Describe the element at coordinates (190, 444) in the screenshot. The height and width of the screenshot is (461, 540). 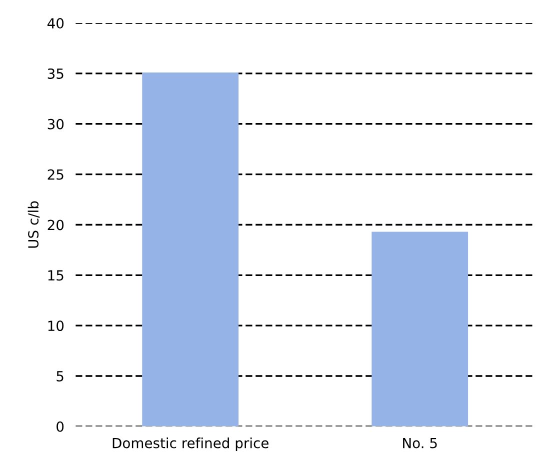
I see `x-tick-label: Domestic refined price` at that location.